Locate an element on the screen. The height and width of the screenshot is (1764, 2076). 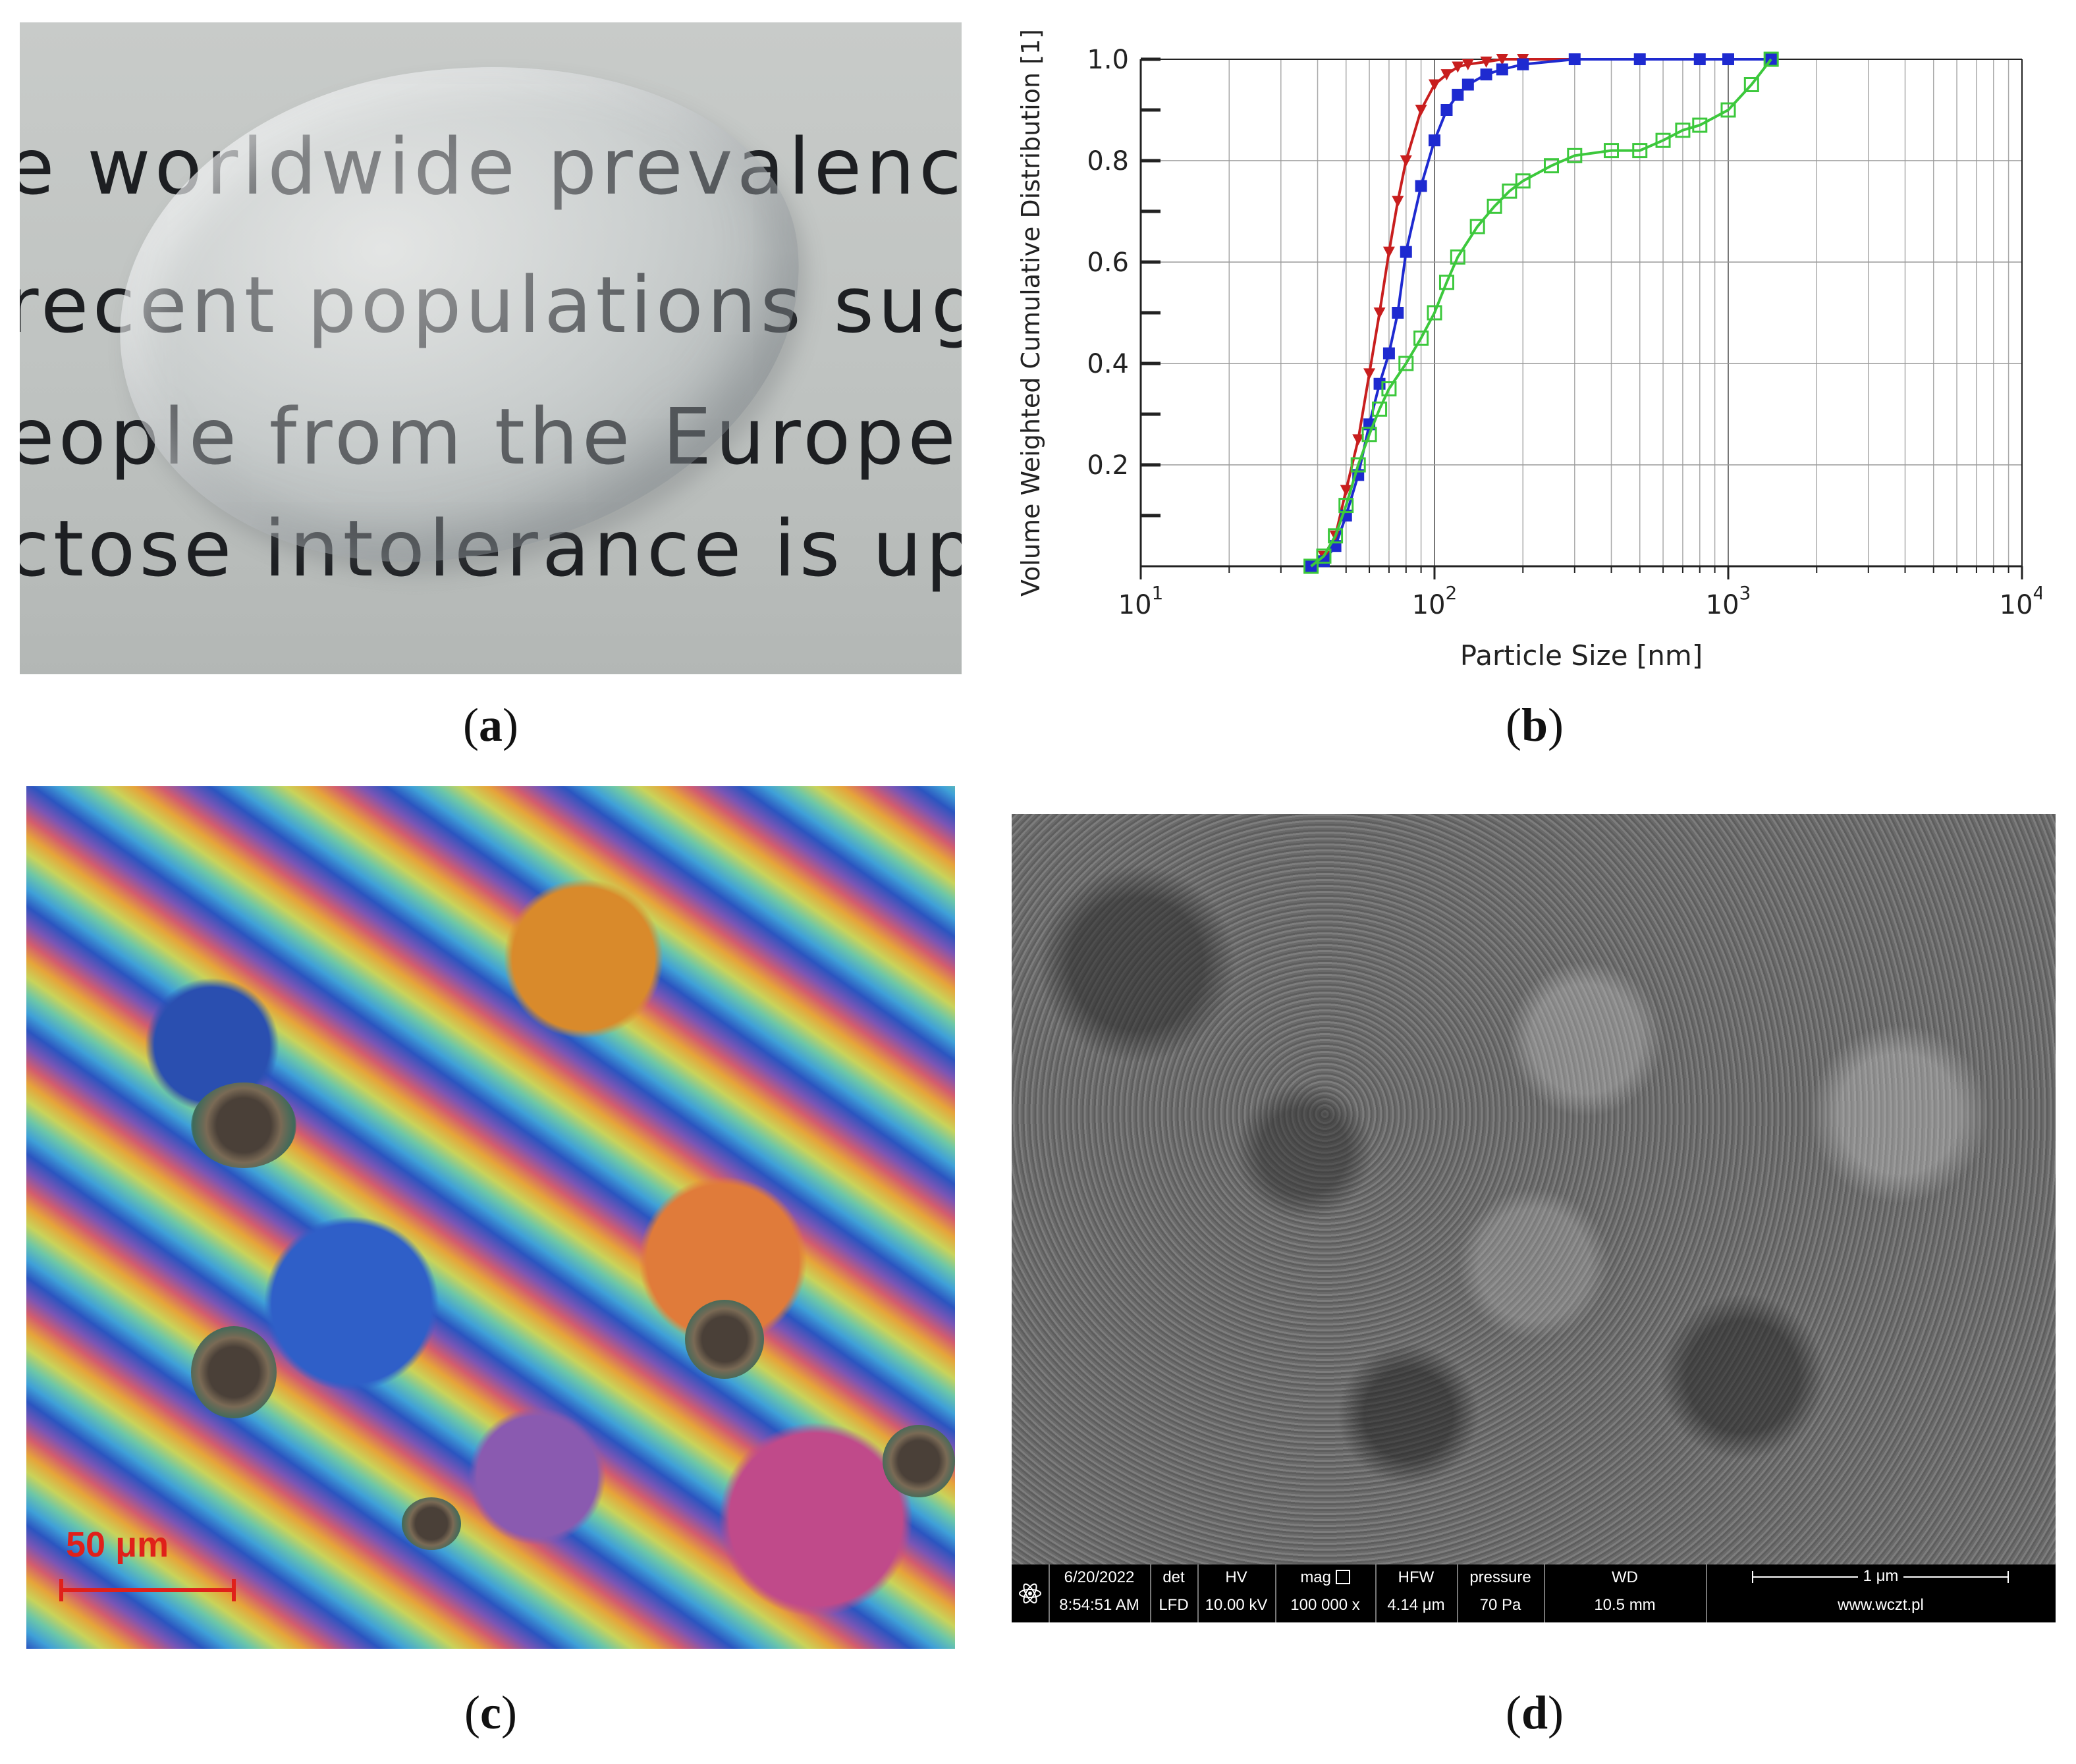
sem-date-time: 6/20/2022 8:54:51 AM is located at coordinates (1100, 1593).